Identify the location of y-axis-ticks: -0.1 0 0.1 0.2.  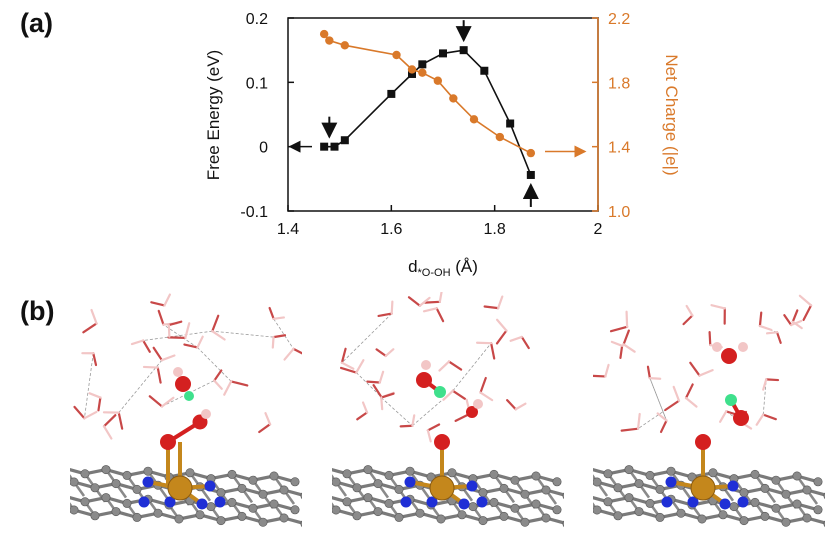
(267, 116).